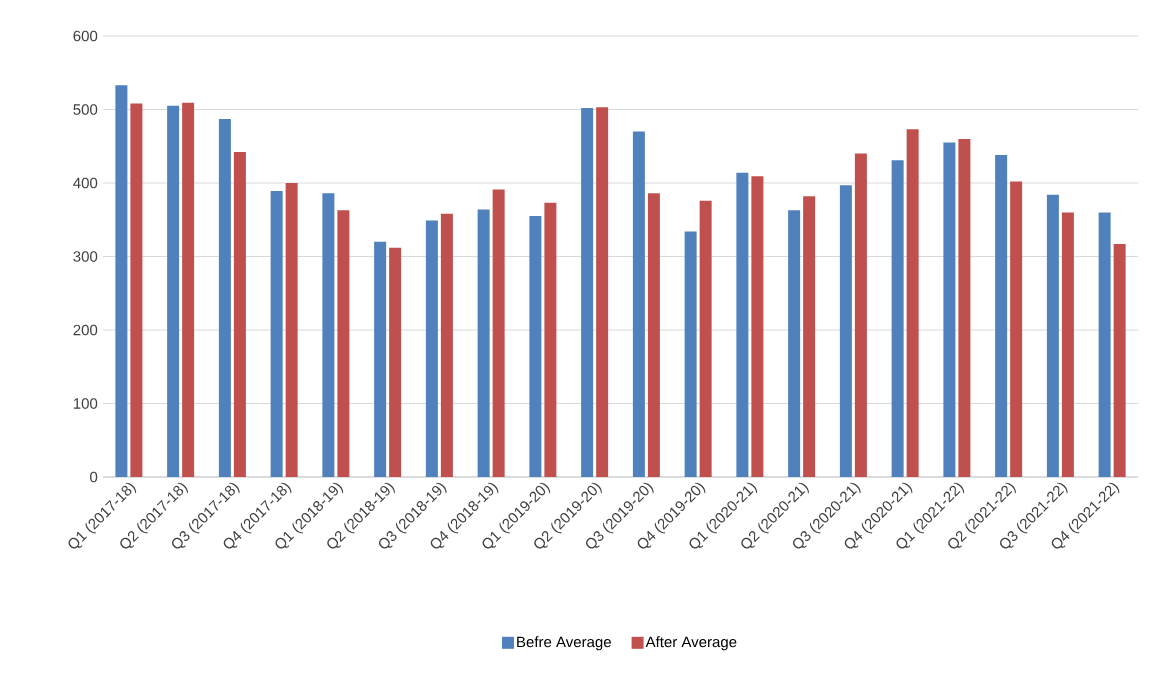 The width and height of the screenshot is (1149, 674). I want to click on y-tick-label: 600, so click(85, 36).